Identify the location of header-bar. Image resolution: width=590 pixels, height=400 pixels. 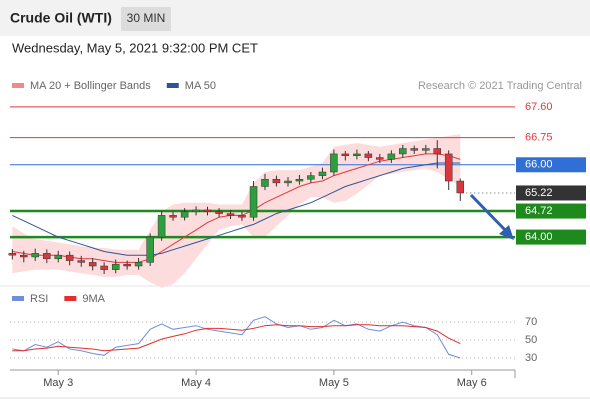
(295, 18).